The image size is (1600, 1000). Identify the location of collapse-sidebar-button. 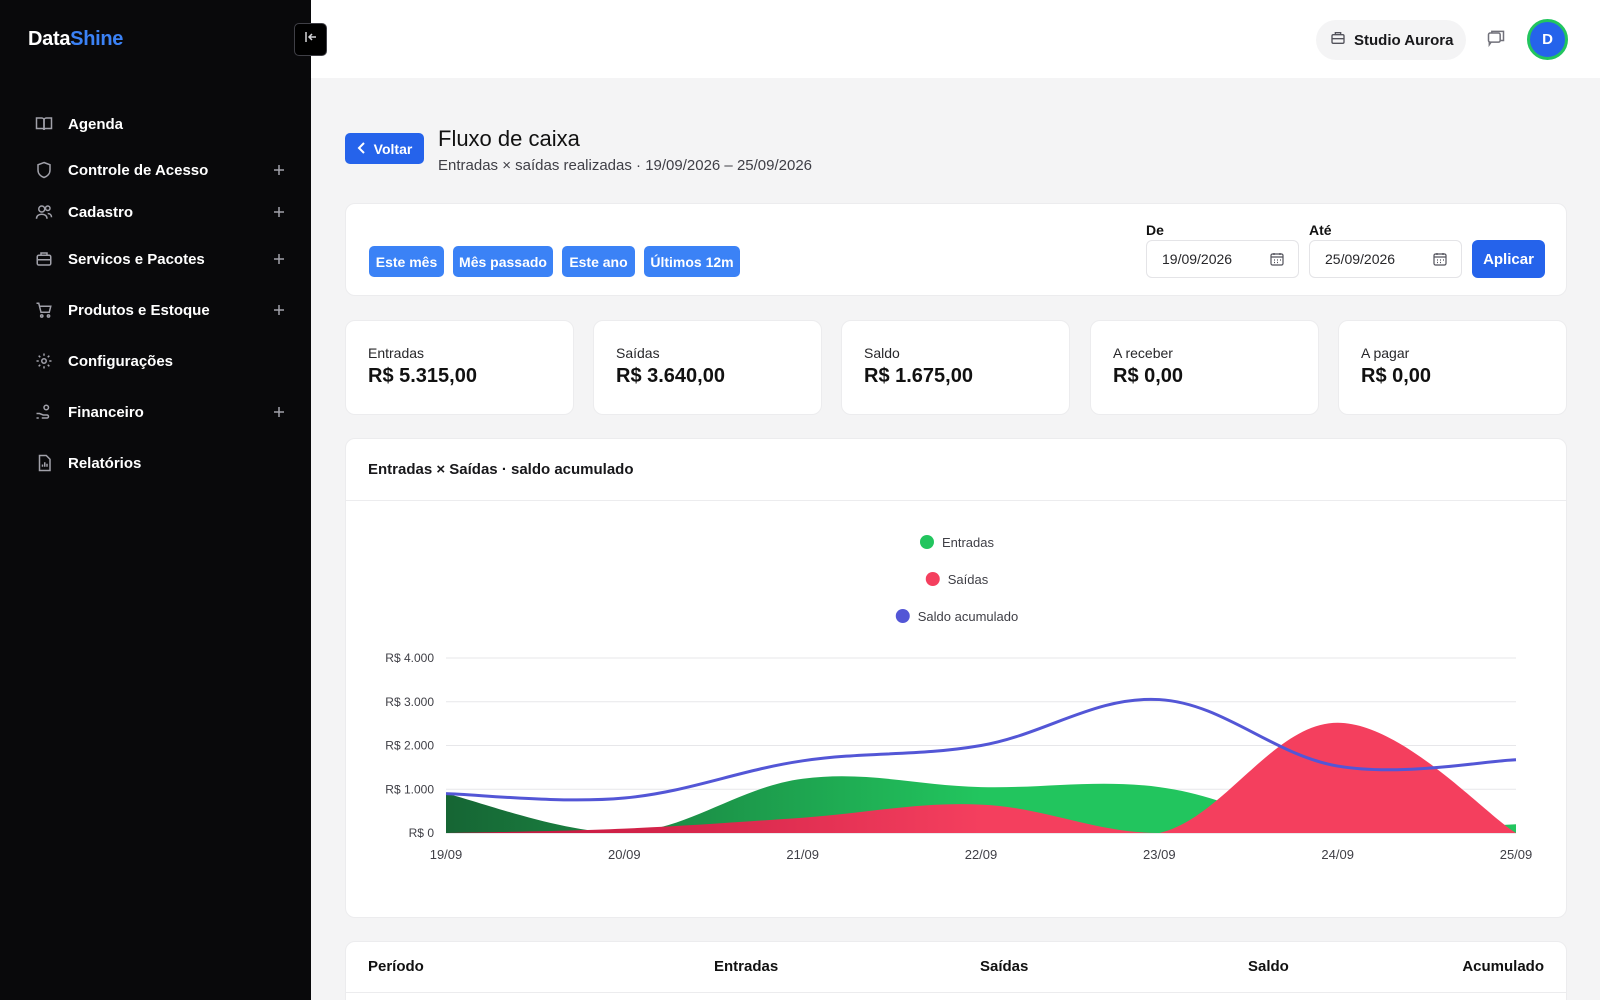
(310, 39).